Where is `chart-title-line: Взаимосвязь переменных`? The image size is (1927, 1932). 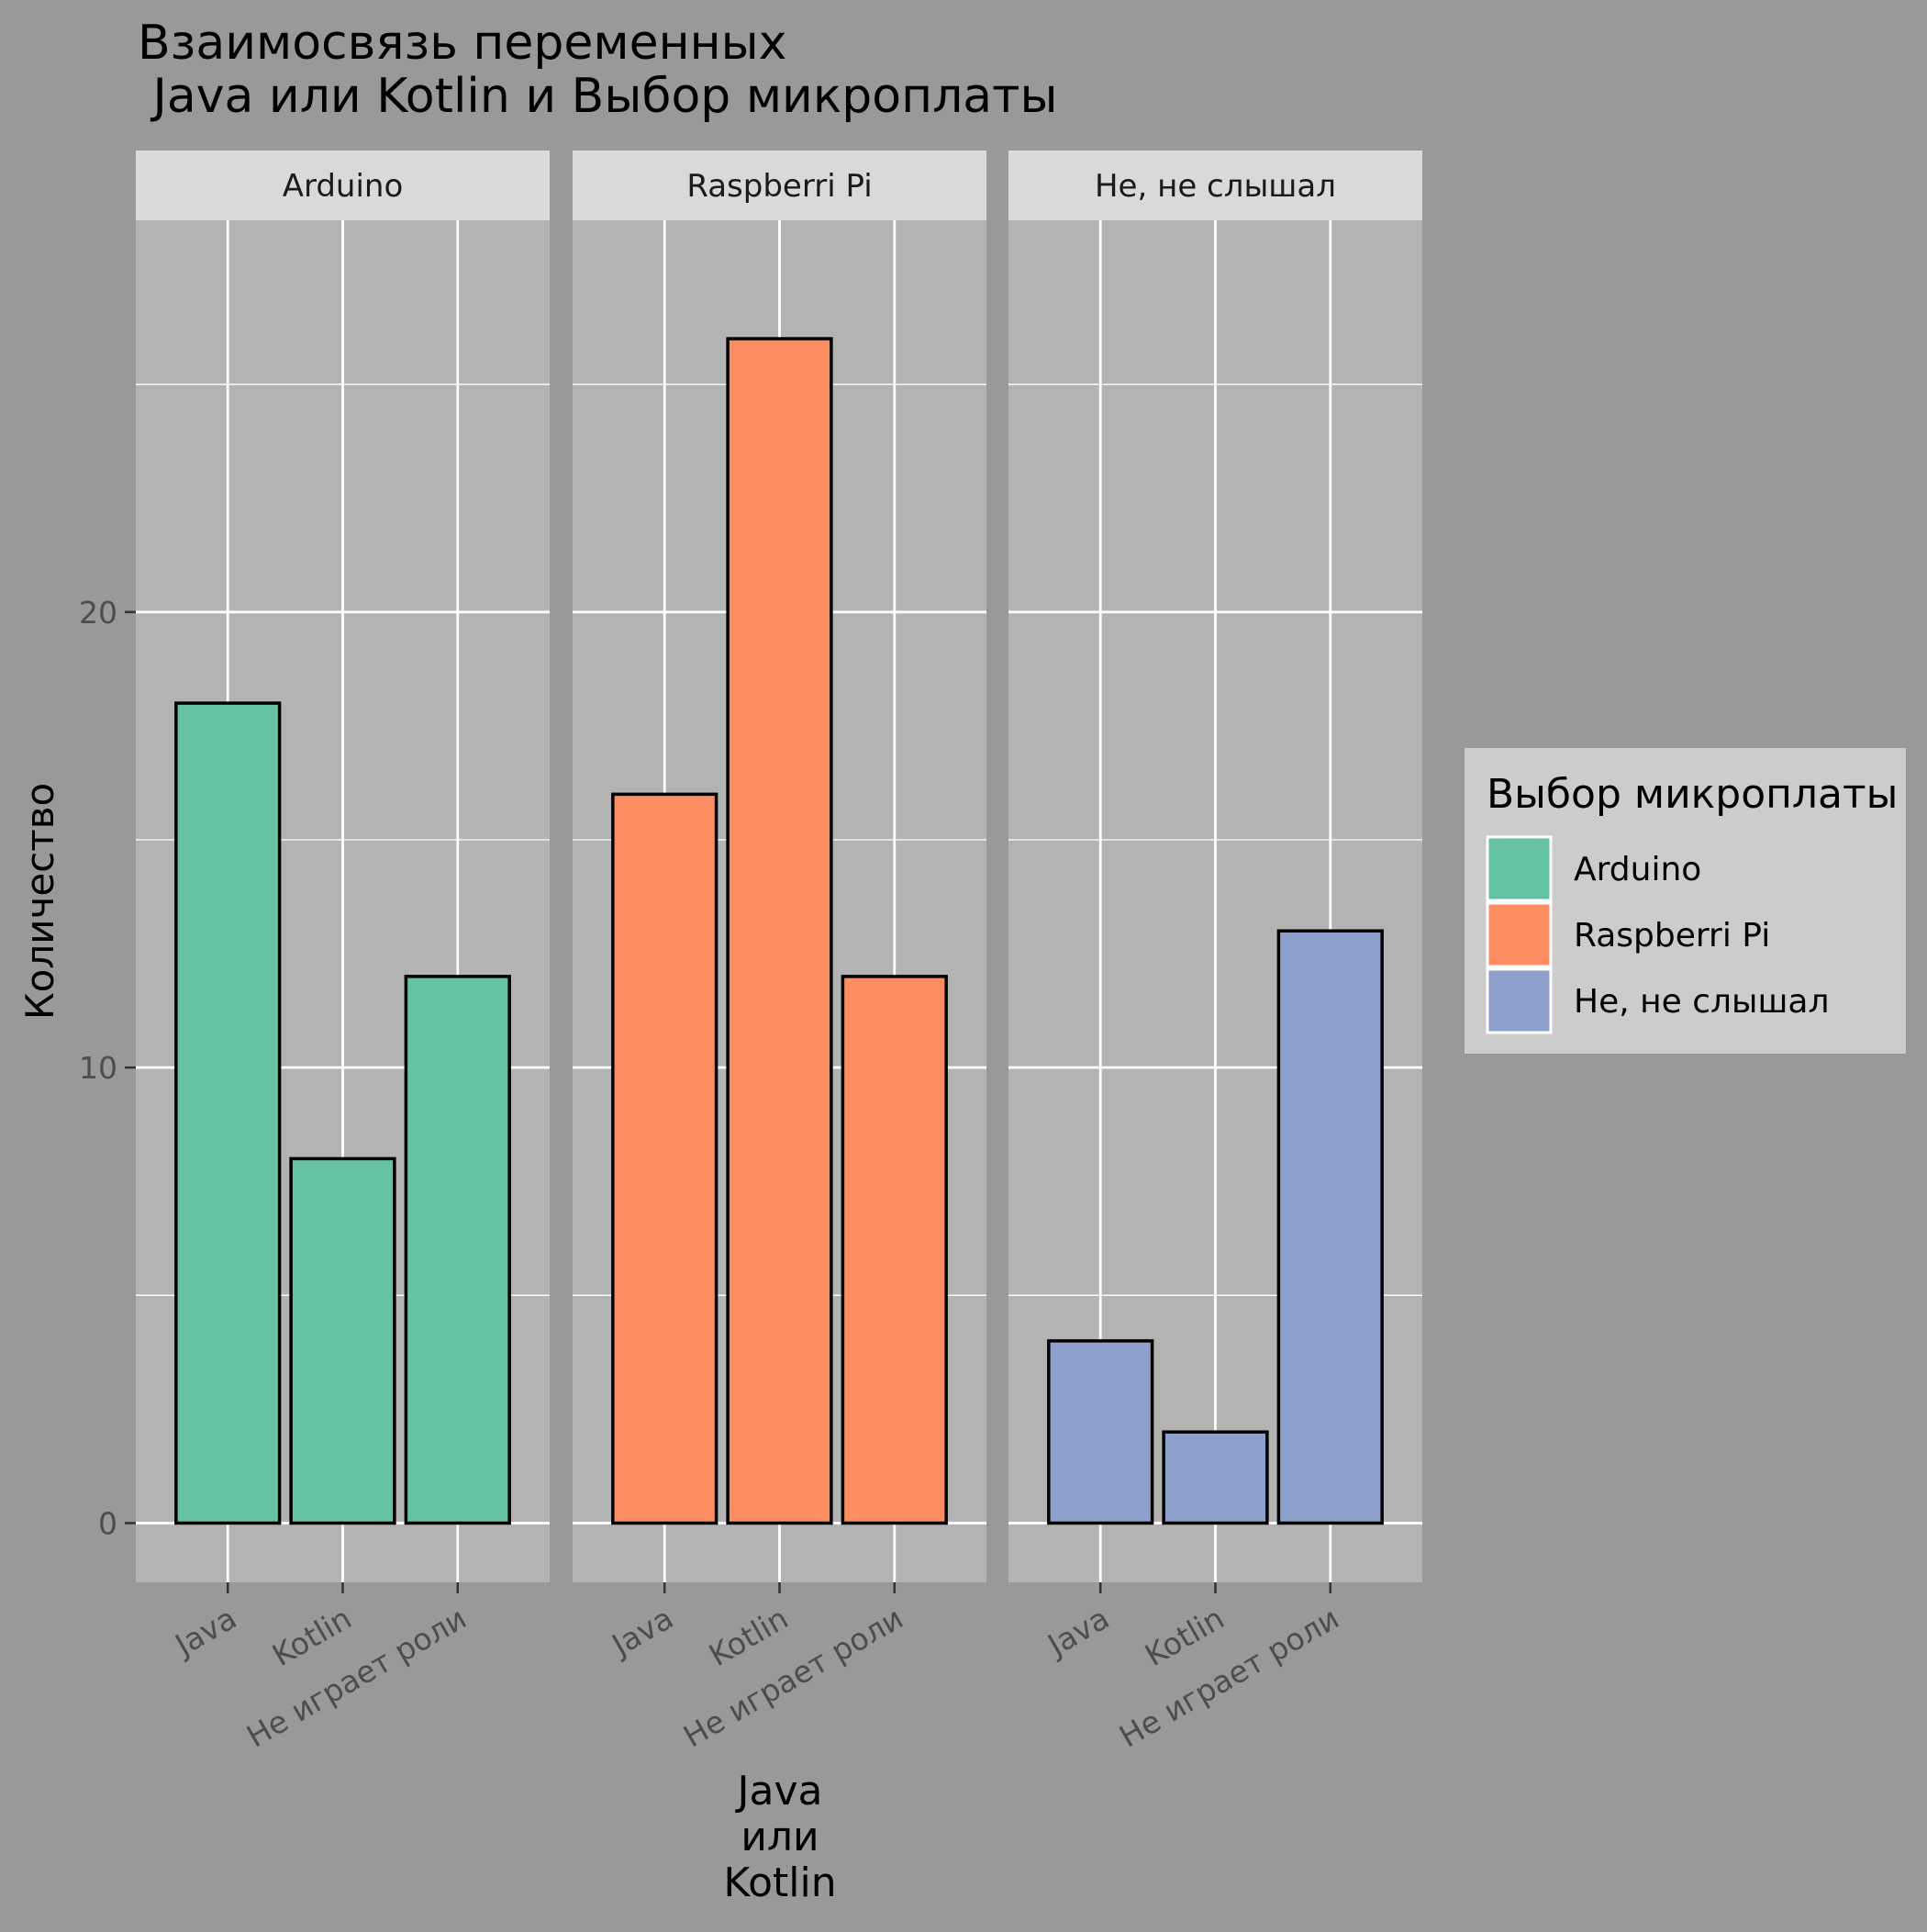 chart-title-line: Взаимосвязь переменных is located at coordinates (462, 43).